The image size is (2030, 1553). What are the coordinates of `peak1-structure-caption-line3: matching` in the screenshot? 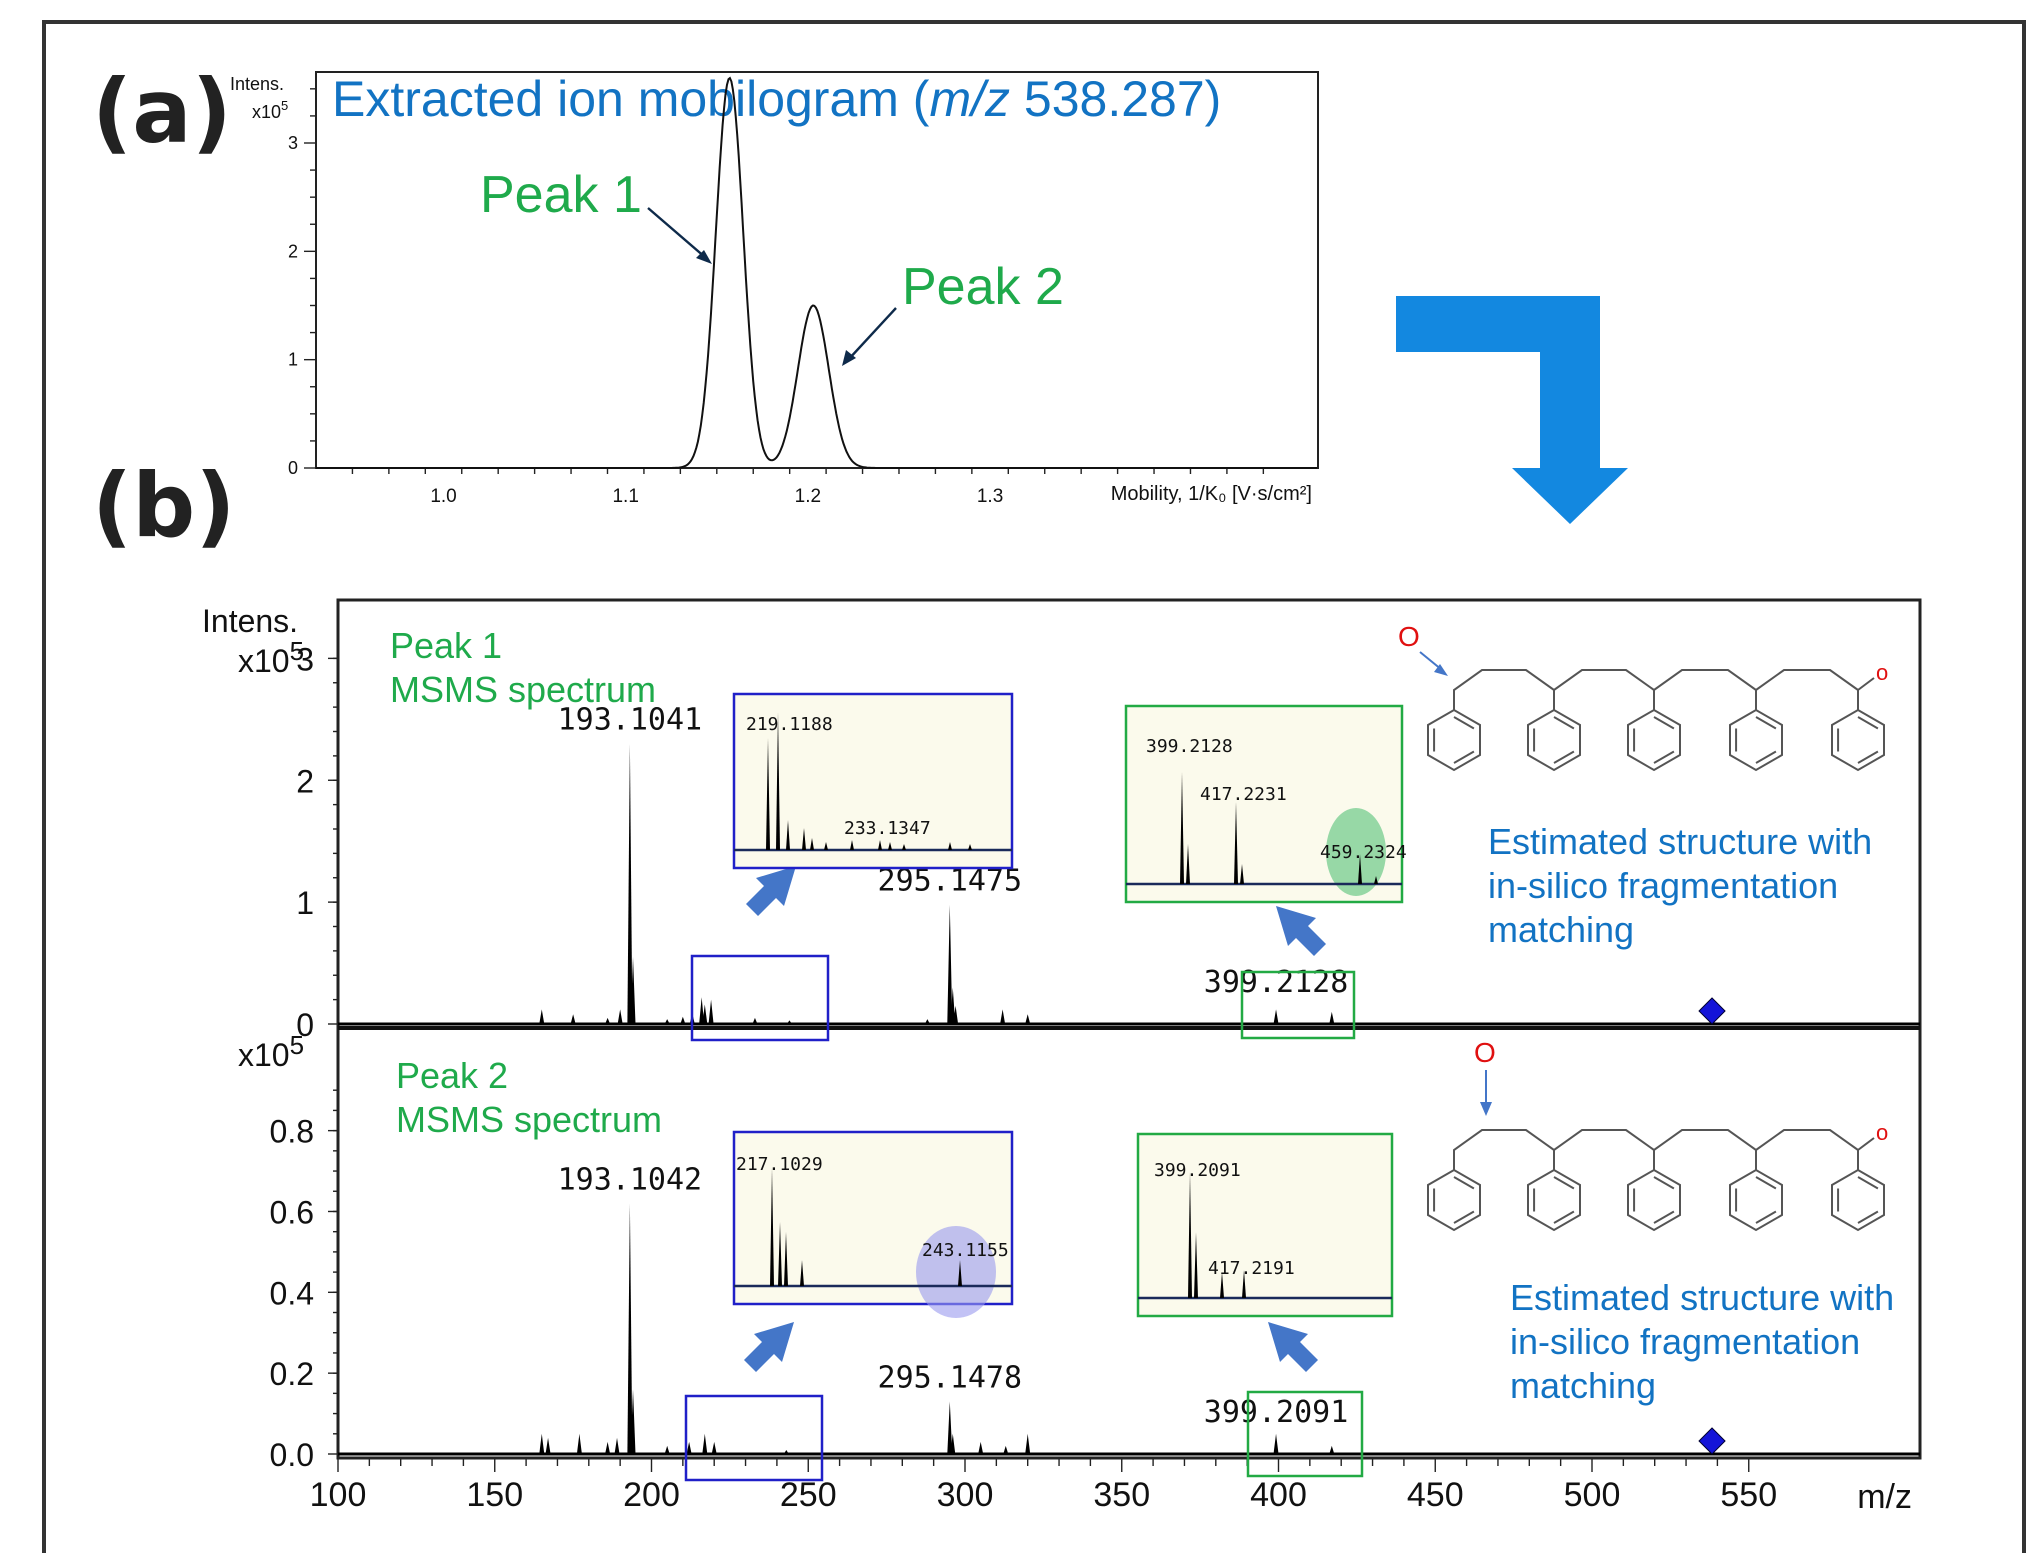 It's located at (1561, 929).